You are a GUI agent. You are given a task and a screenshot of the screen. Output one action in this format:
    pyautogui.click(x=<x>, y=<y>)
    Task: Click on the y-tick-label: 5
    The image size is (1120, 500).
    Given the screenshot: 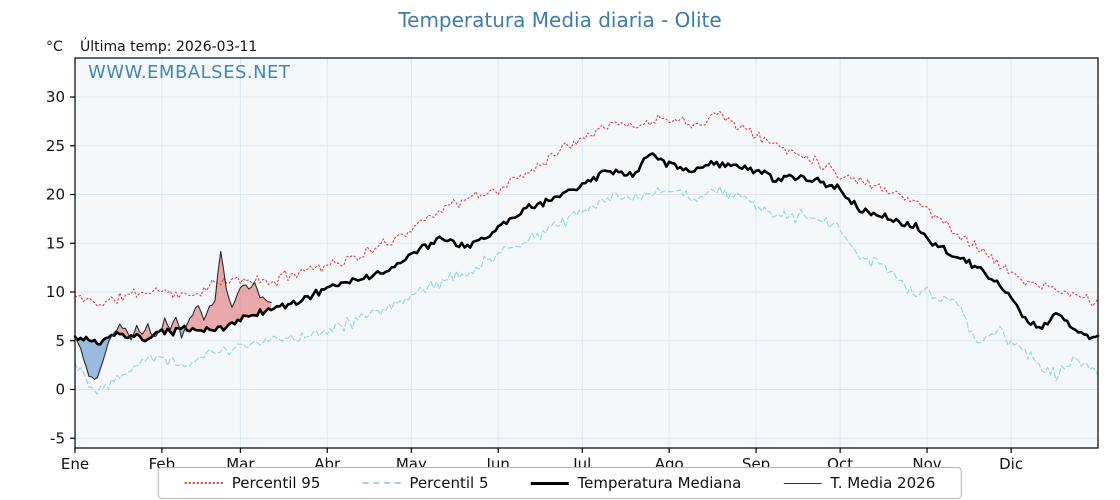 What is the action you would take?
    pyautogui.click(x=60, y=341)
    